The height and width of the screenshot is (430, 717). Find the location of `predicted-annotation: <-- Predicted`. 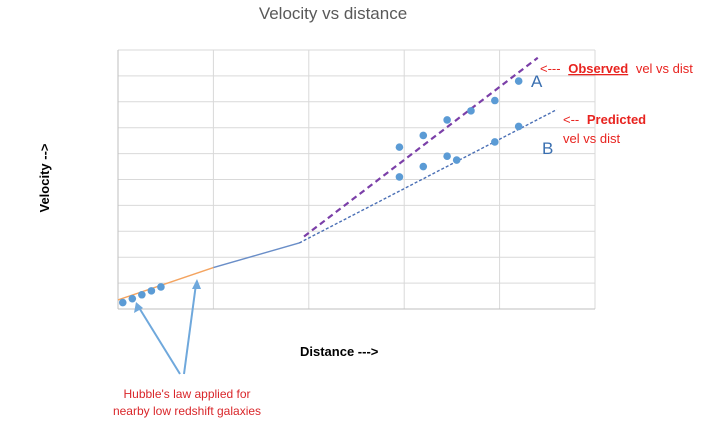

predicted-annotation: <-- Predicted is located at coordinates (604, 119).